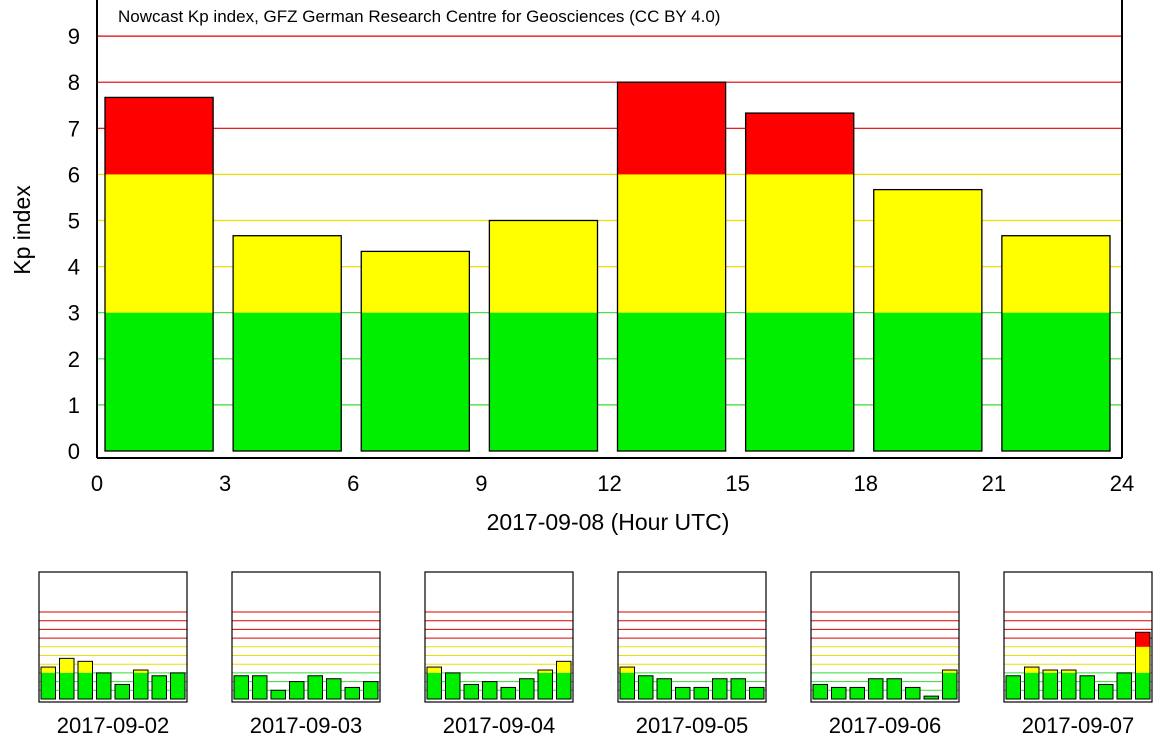 The image size is (1170, 738). Describe the element at coordinates (74, 36) in the screenshot. I see `y-tick-label: 9` at that location.